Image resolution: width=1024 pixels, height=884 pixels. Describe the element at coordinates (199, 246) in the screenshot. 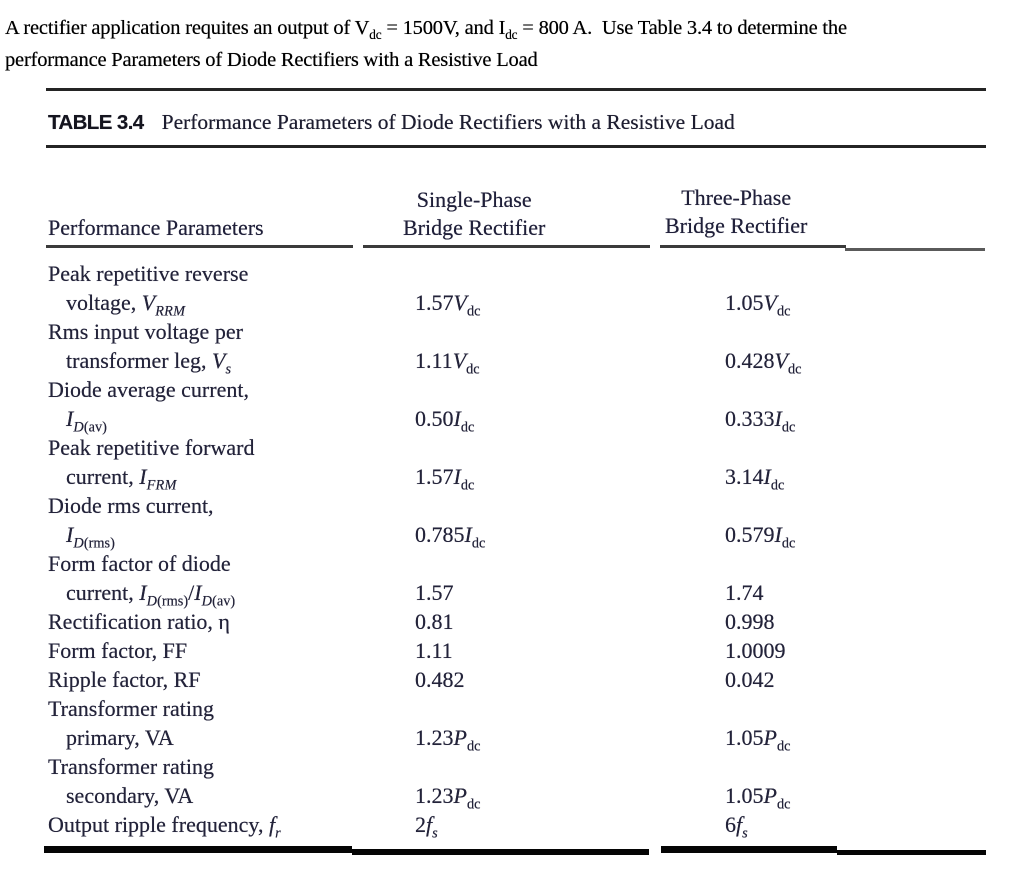

I see `header-underline-parameters` at that location.